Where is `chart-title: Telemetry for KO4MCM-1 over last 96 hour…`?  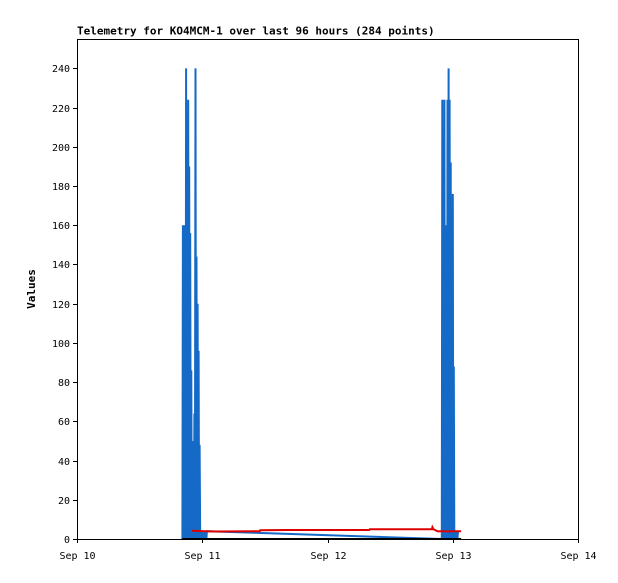 chart-title: Telemetry for KO4MCM-1 over last 96 hour… is located at coordinates (256, 31).